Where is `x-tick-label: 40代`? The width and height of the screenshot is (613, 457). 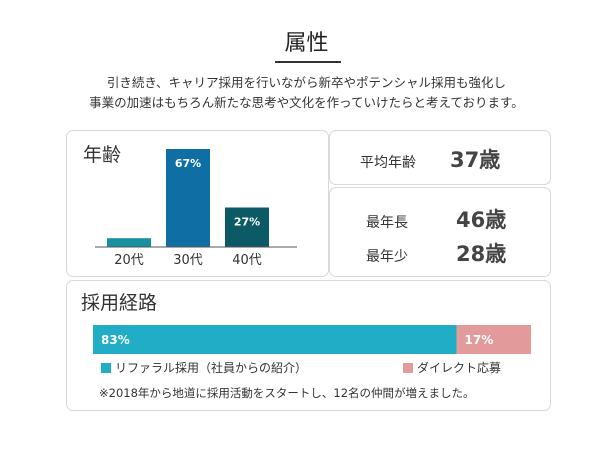 x-tick-label: 40代 is located at coordinates (247, 260).